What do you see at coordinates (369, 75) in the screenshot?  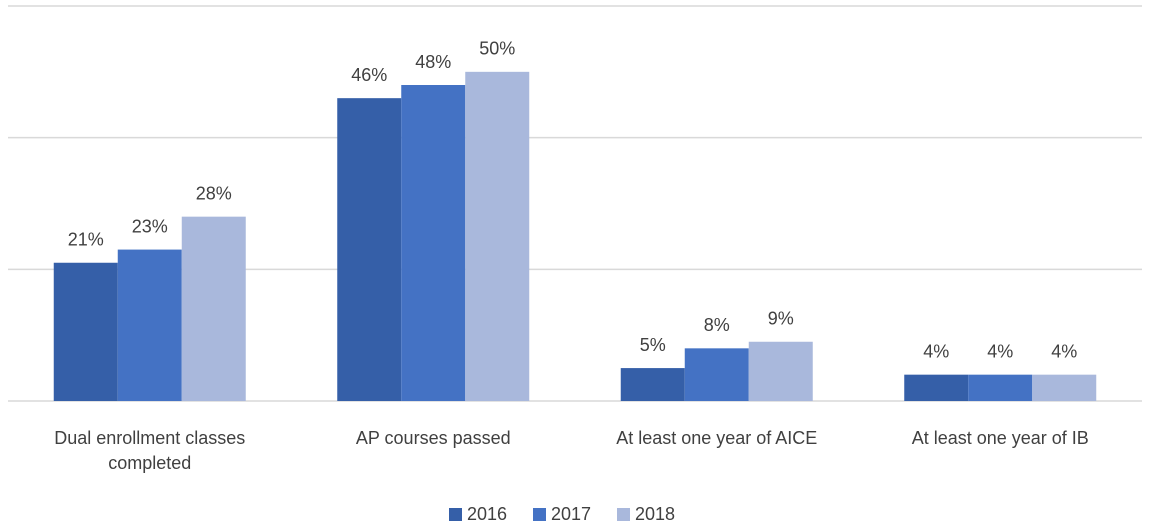 I see `data-label: 46%` at bounding box center [369, 75].